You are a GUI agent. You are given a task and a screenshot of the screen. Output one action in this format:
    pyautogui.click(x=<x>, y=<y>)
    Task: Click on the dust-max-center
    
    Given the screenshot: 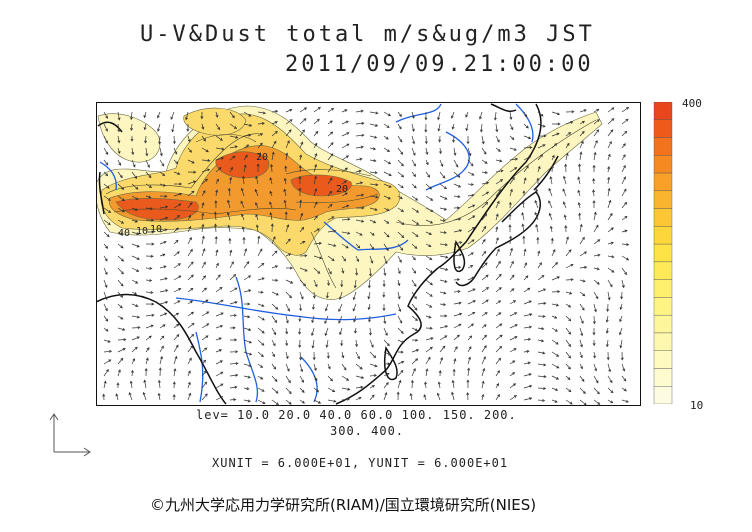 What is the action you would take?
    pyautogui.click(x=242, y=165)
    